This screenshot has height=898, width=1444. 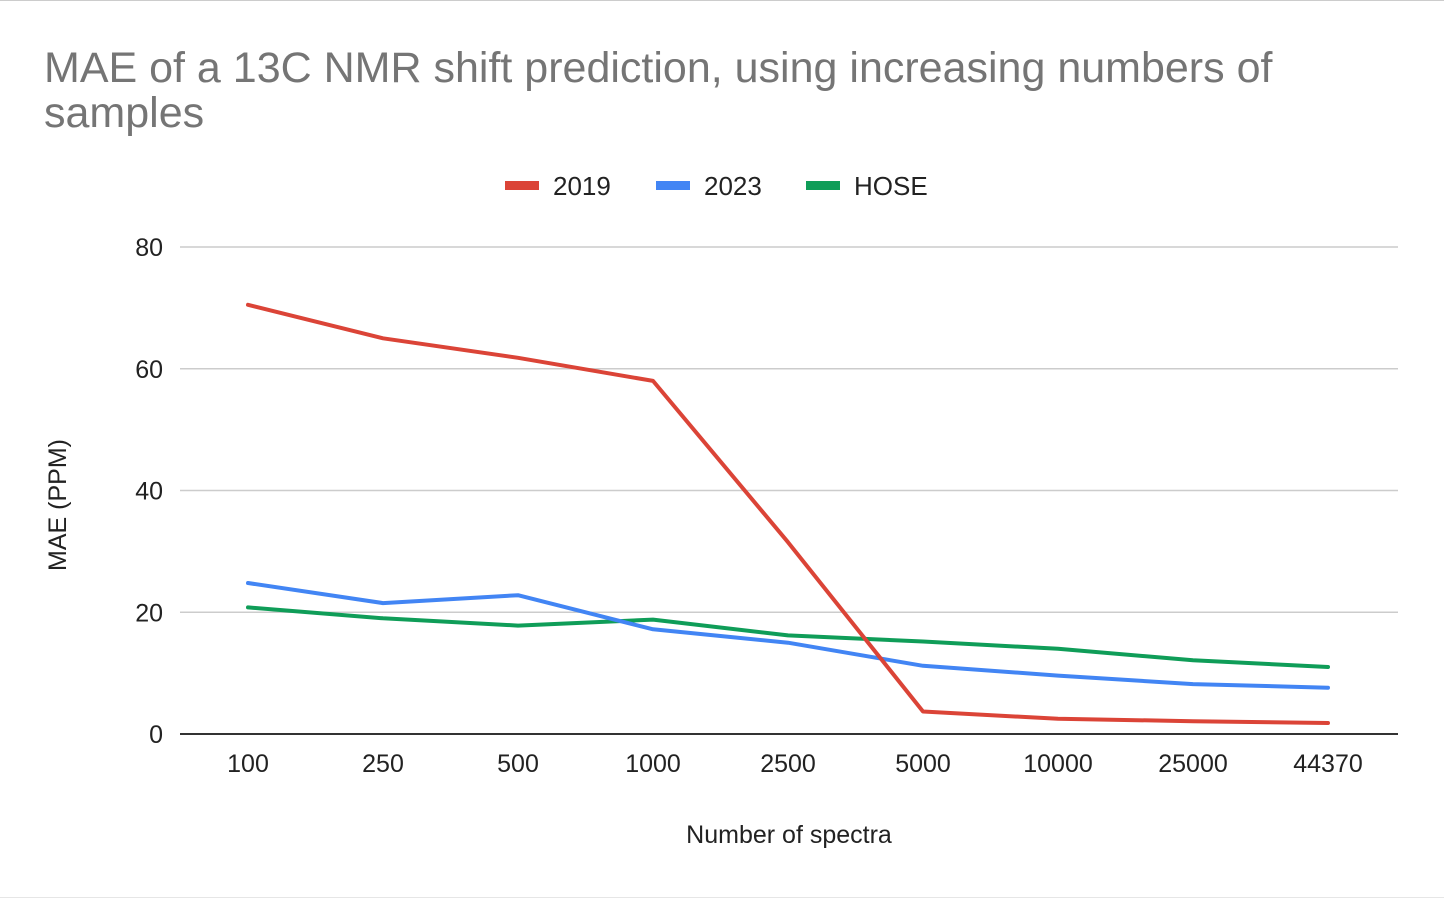 What do you see at coordinates (518, 764) in the screenshot?
I see `x-tick-label: 500` at bounding box center [518, 764].